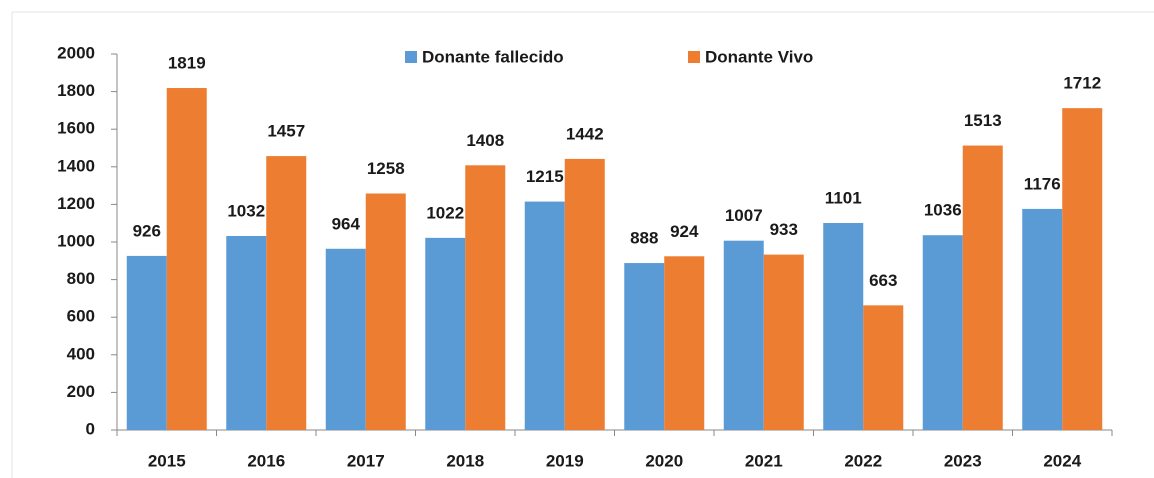 The height and width of the screenshot is (478, 1154). I want to click on y-tick-label: 1600, so click(76, 128).